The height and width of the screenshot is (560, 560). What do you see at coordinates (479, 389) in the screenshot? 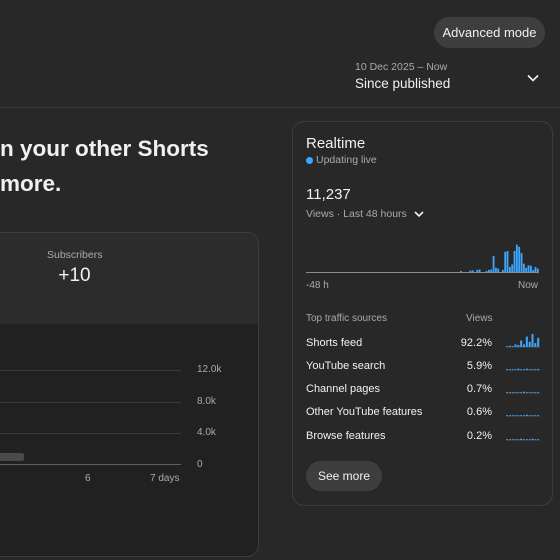
I see `traffic-source-pct: 0.7%` at bounding box center [479, 389].